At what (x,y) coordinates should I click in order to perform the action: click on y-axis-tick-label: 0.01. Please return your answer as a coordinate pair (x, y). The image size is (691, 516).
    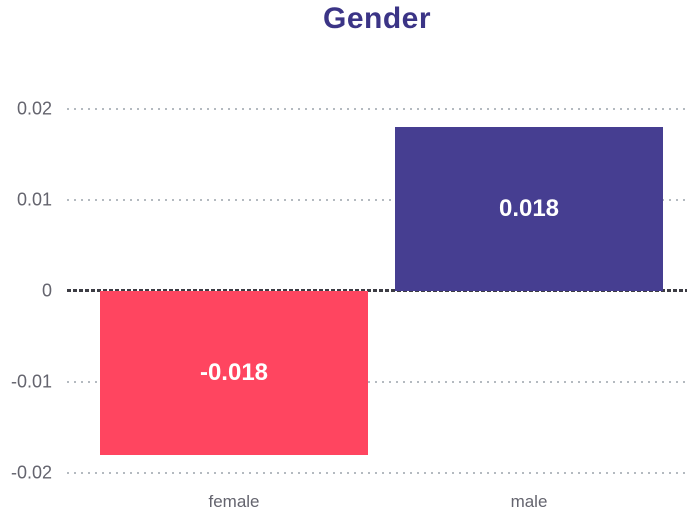
    Looking at the image, I should click on (34, 199).